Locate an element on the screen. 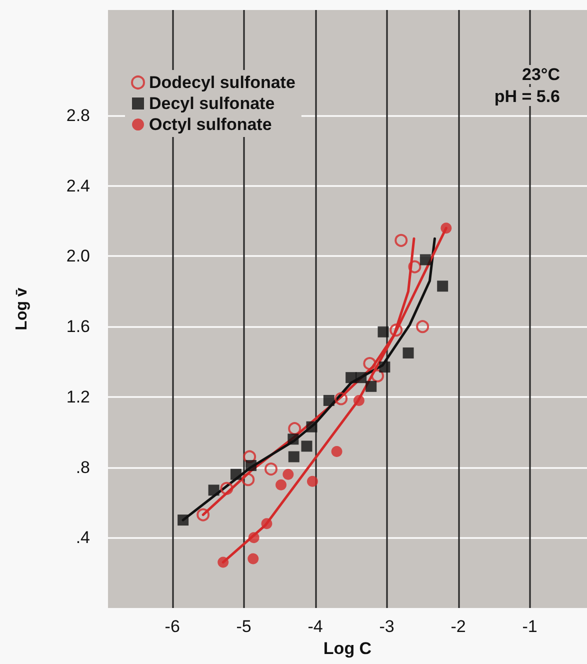 Image resolution: width=587 pixels, height=664 pixels. annotation: 23°C is located at coordinates (541, 74).